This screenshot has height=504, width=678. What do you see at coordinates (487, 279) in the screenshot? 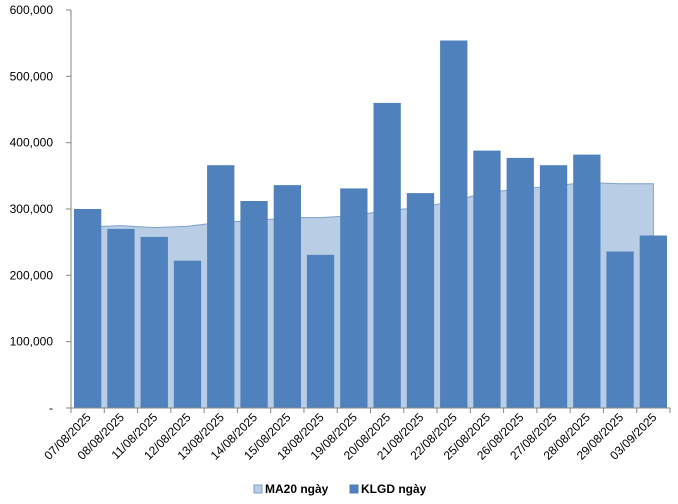
I see `bar-25-08-2025` at bounding box center [487, 279].